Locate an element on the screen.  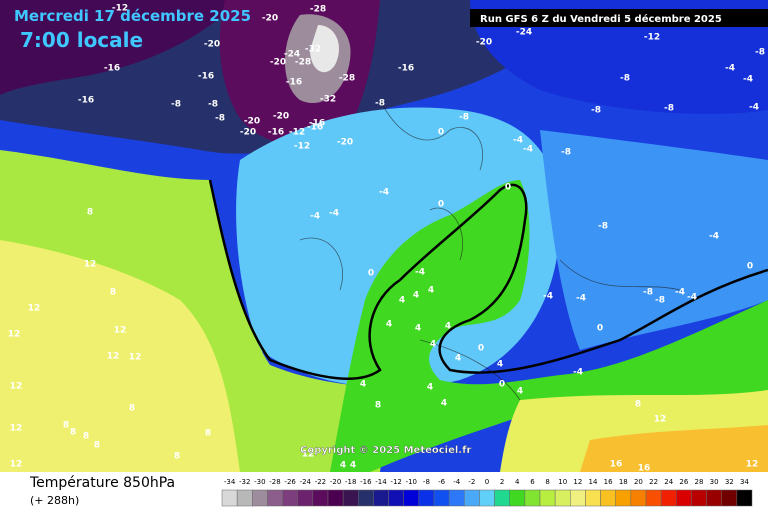
legend-tick-label: -8 is located at coordinates (426, 482).